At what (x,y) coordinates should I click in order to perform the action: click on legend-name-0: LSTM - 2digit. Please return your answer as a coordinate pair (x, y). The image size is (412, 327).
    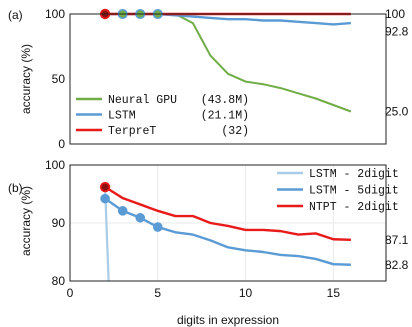
    Looking at the image, I should click on (354, 174).